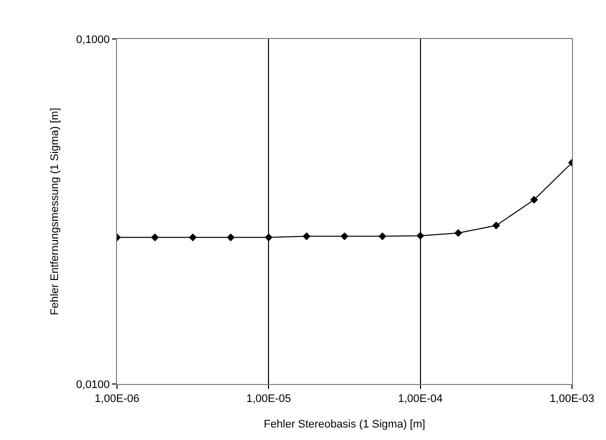  Describe the element at coordinates (54, 212) in the screenshot. I see `y-axis-title: Fehler Entfernungsmessung (1 Sigma) [m]` at that location.